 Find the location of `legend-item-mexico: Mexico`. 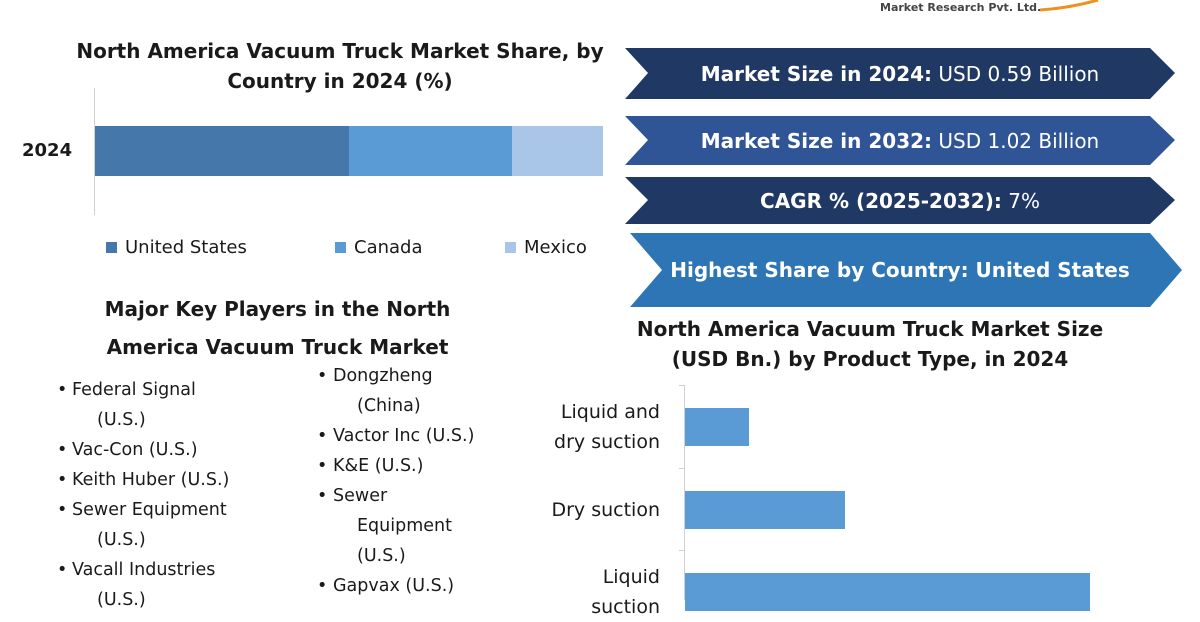

legend-item-mexico: Mexico is located at coordinates (546, 247).